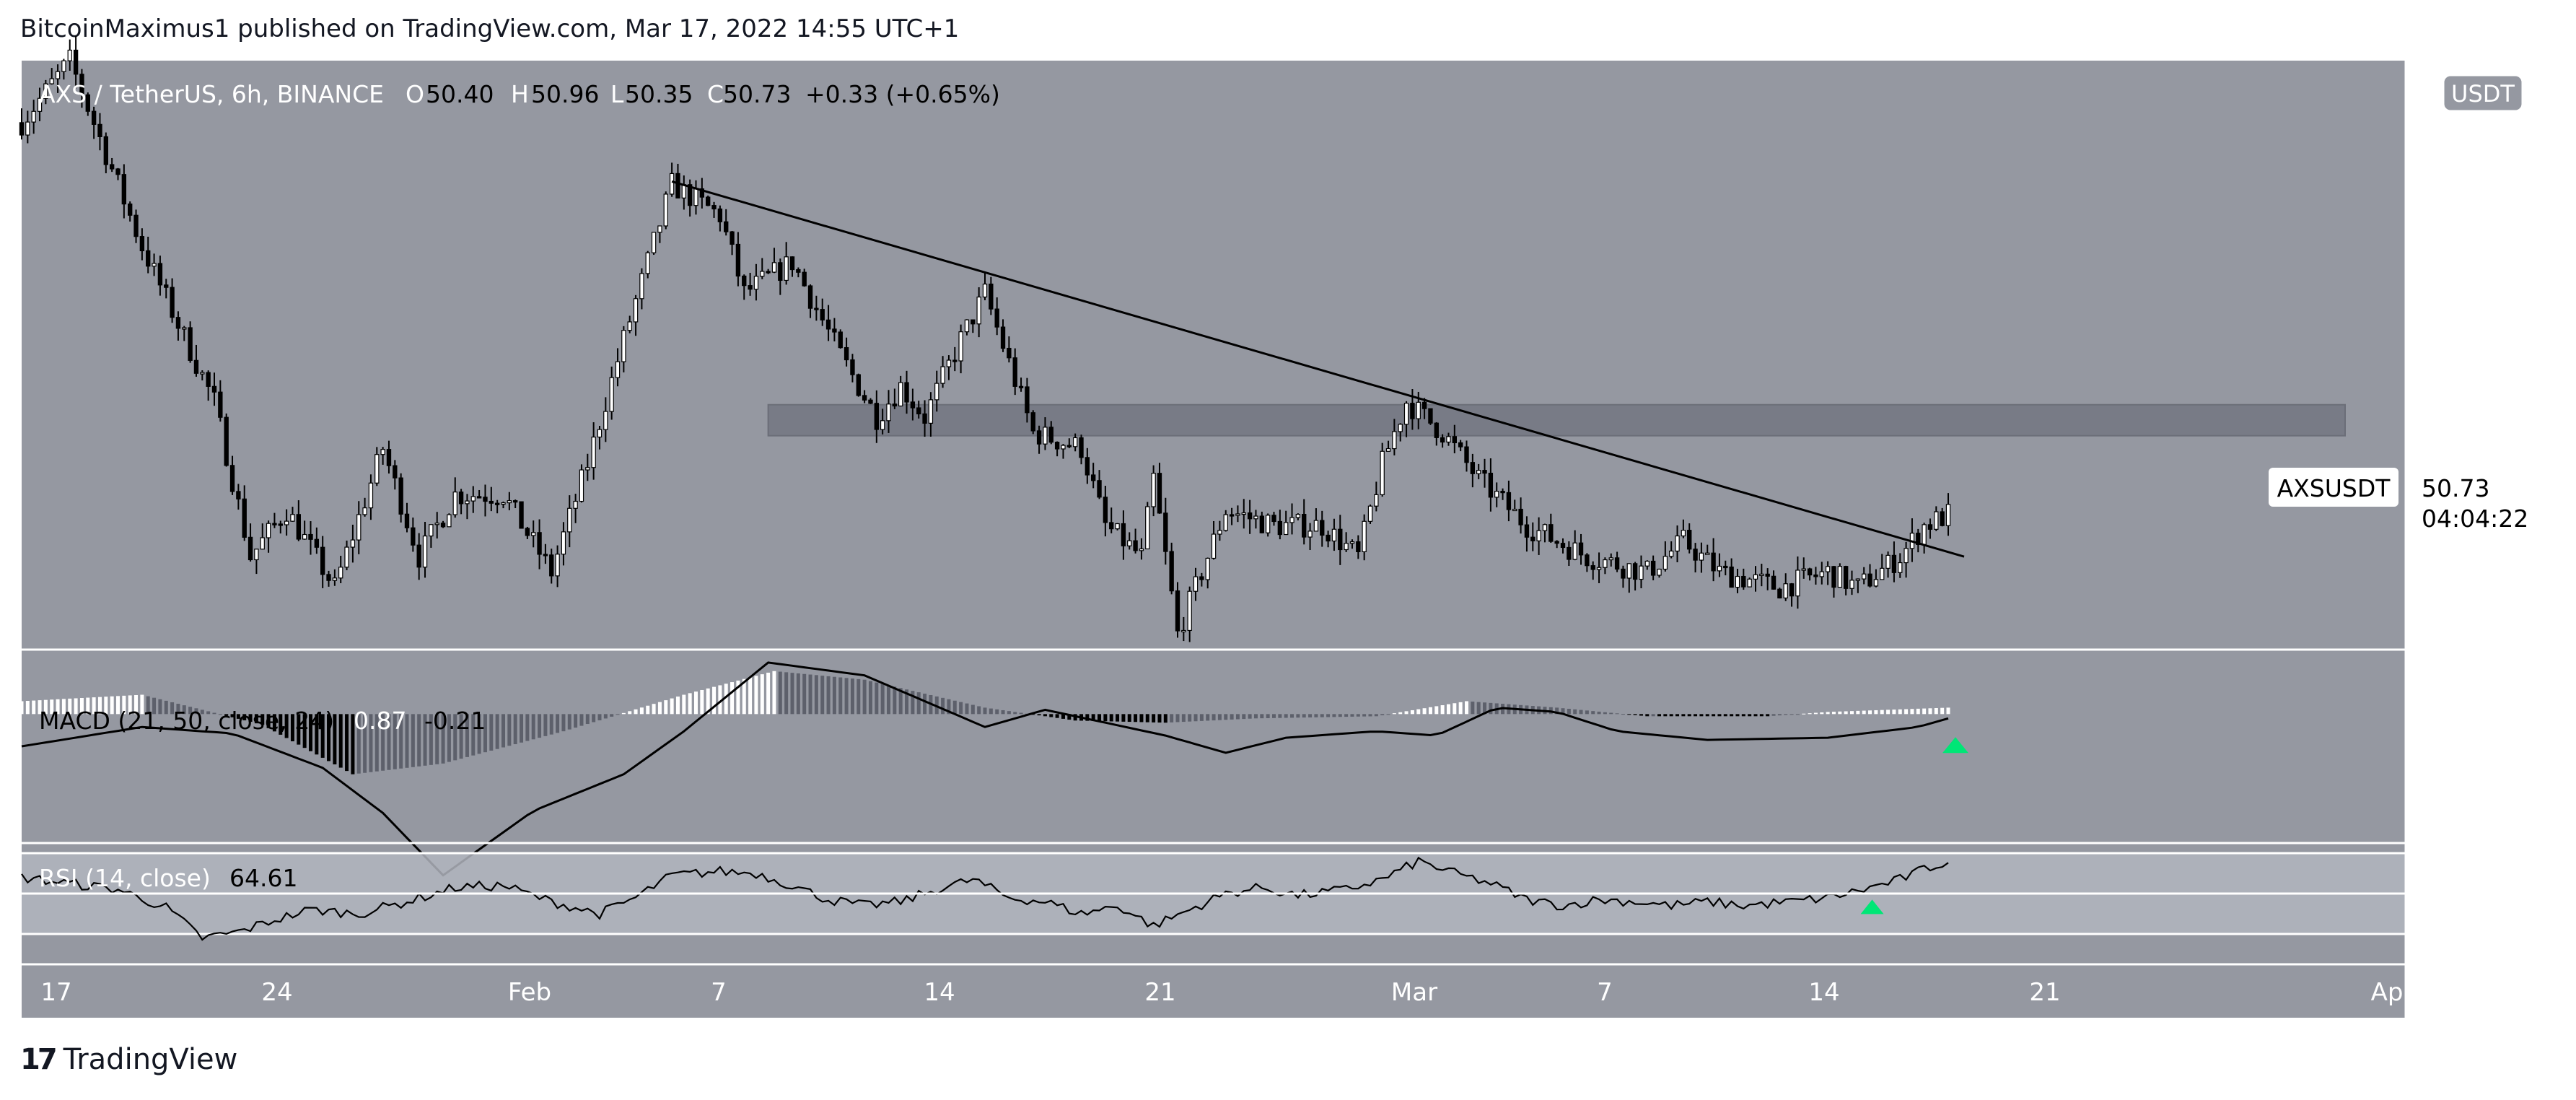  What do you see at coordinates (2483, 93) in the screenshot?
I see `currency-button: USDT` at bounding box center [2483, 93].